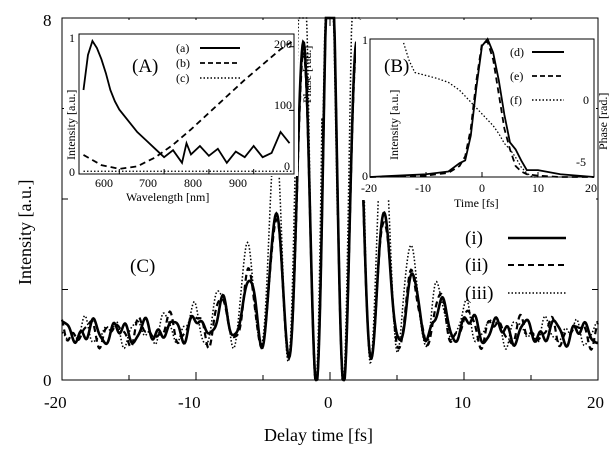 The width and height of the screenshot is (614, 451). I want to click on inset-a-x-axis-label: Wavelength [nm], so click(167, 197).